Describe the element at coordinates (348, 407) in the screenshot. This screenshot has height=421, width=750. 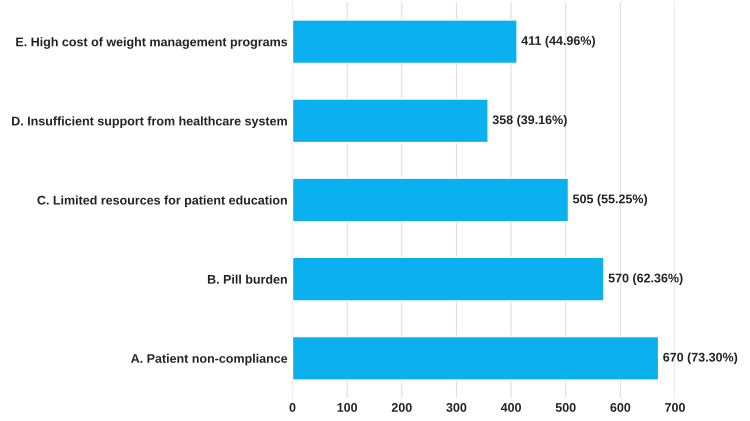
I see `x-tick-label: 100` at that location.